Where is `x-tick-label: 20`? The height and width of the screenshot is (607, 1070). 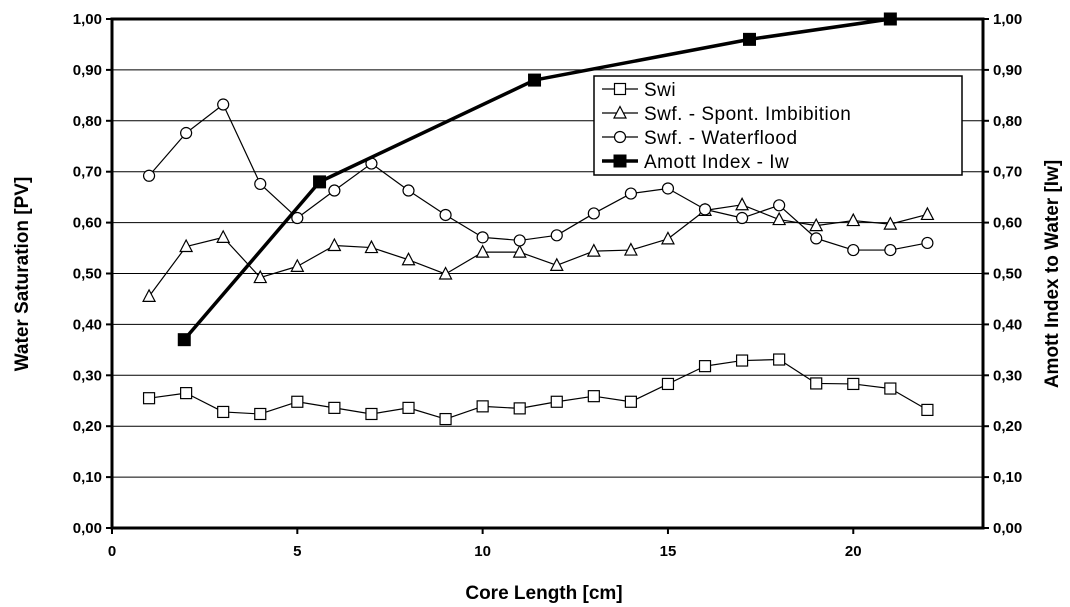 x-tick-label: 20 is located at coordinates (853, 551).